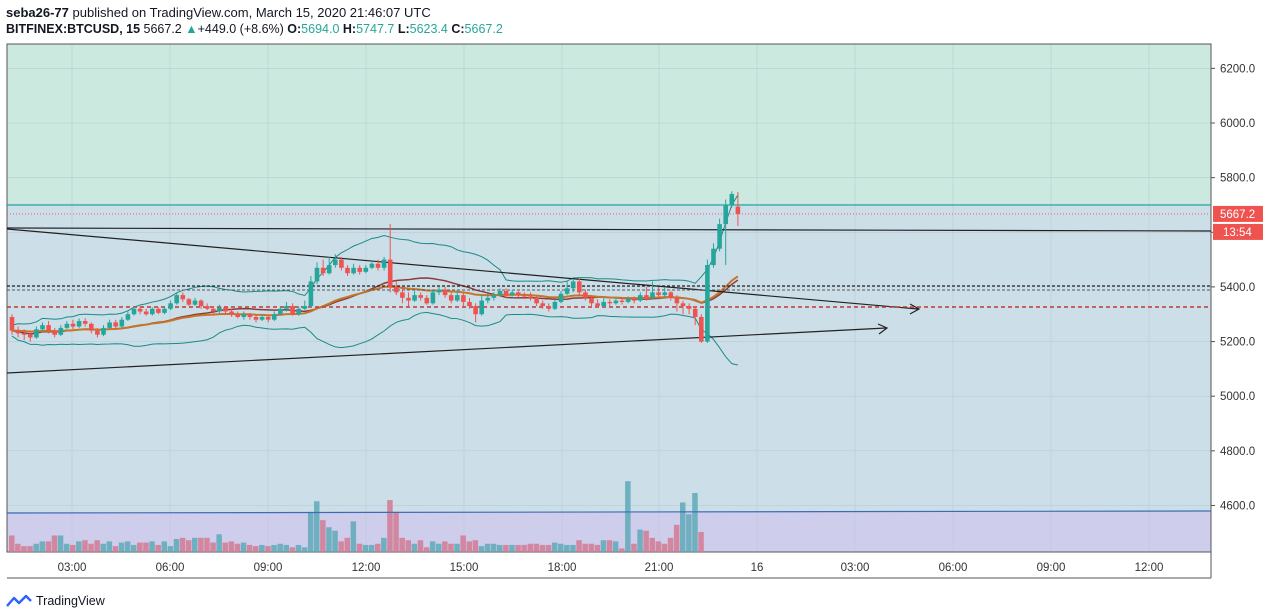  What do you see at coordinates (375, 304) in the screenshot?
I see `ema-line` at bounding box center [375, 304].